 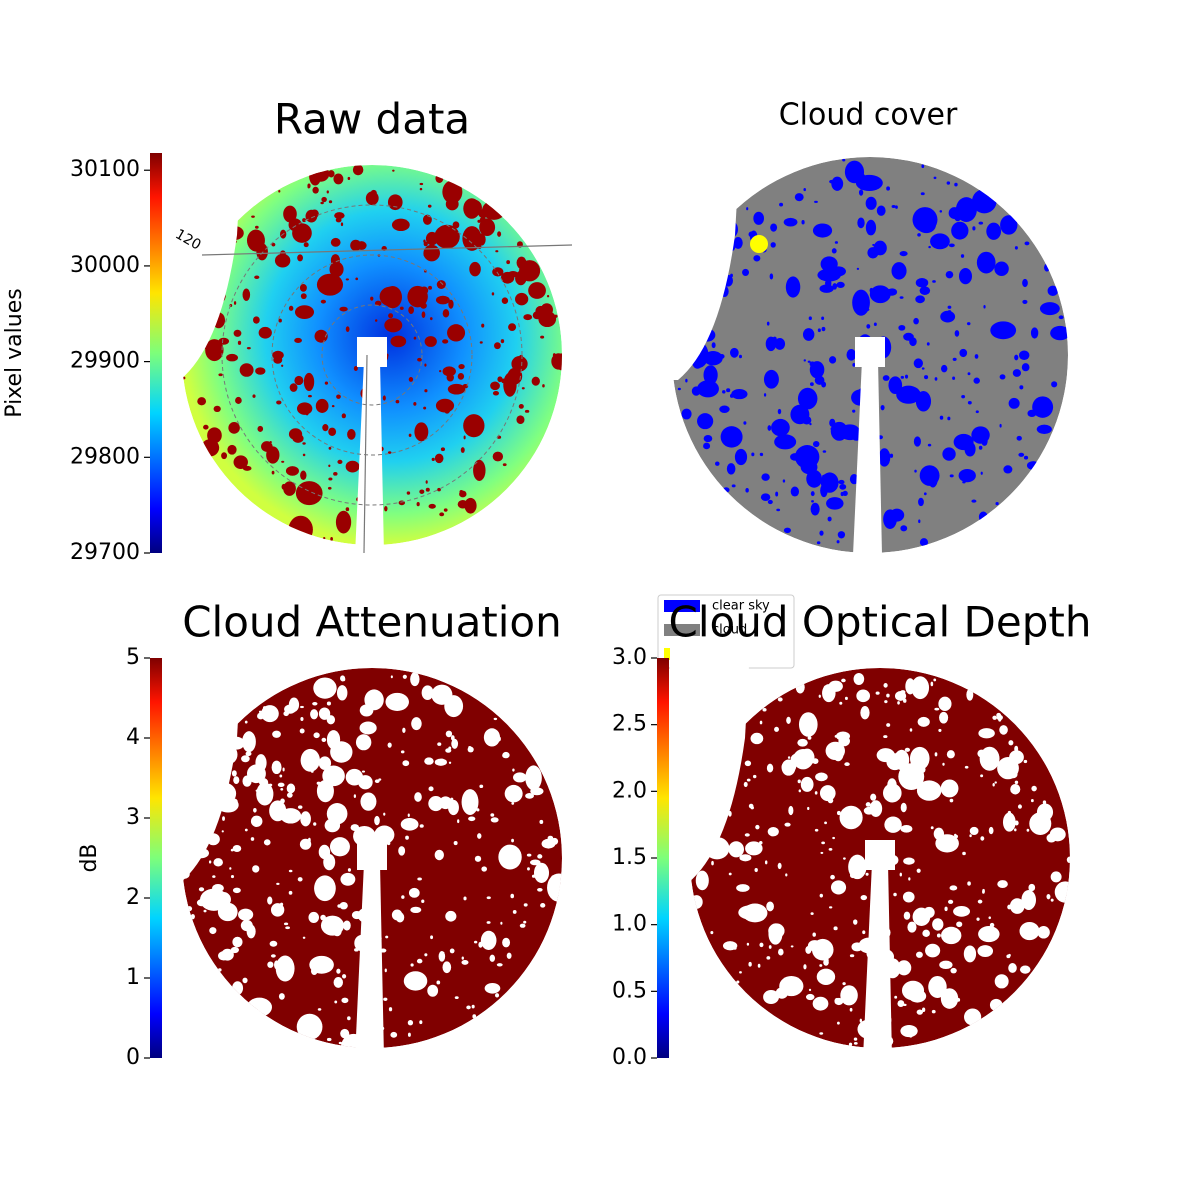 I want to click on colorbar, so click(x=156, y=858).